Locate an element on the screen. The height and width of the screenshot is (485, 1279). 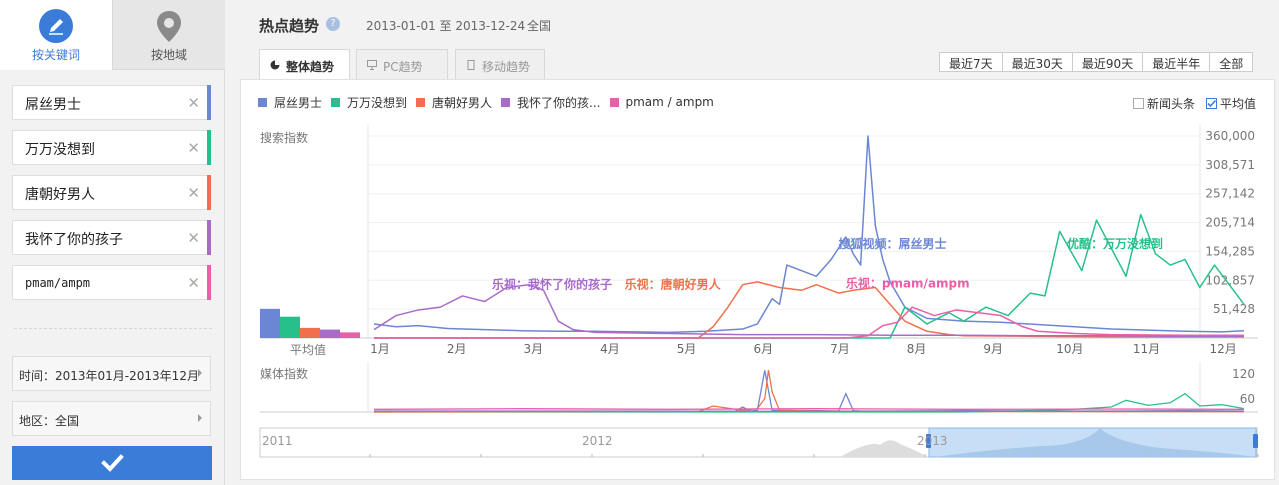
x-tick-label: 5月 is located at coordinates (687, 349).